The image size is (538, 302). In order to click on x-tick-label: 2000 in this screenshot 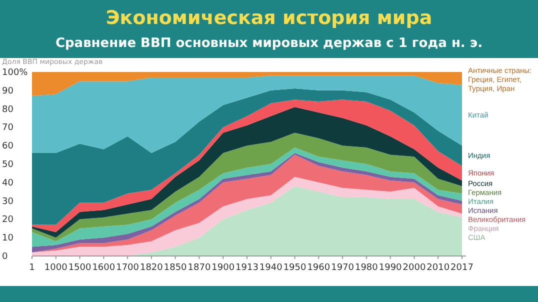, I will do `click(414, 268)`.